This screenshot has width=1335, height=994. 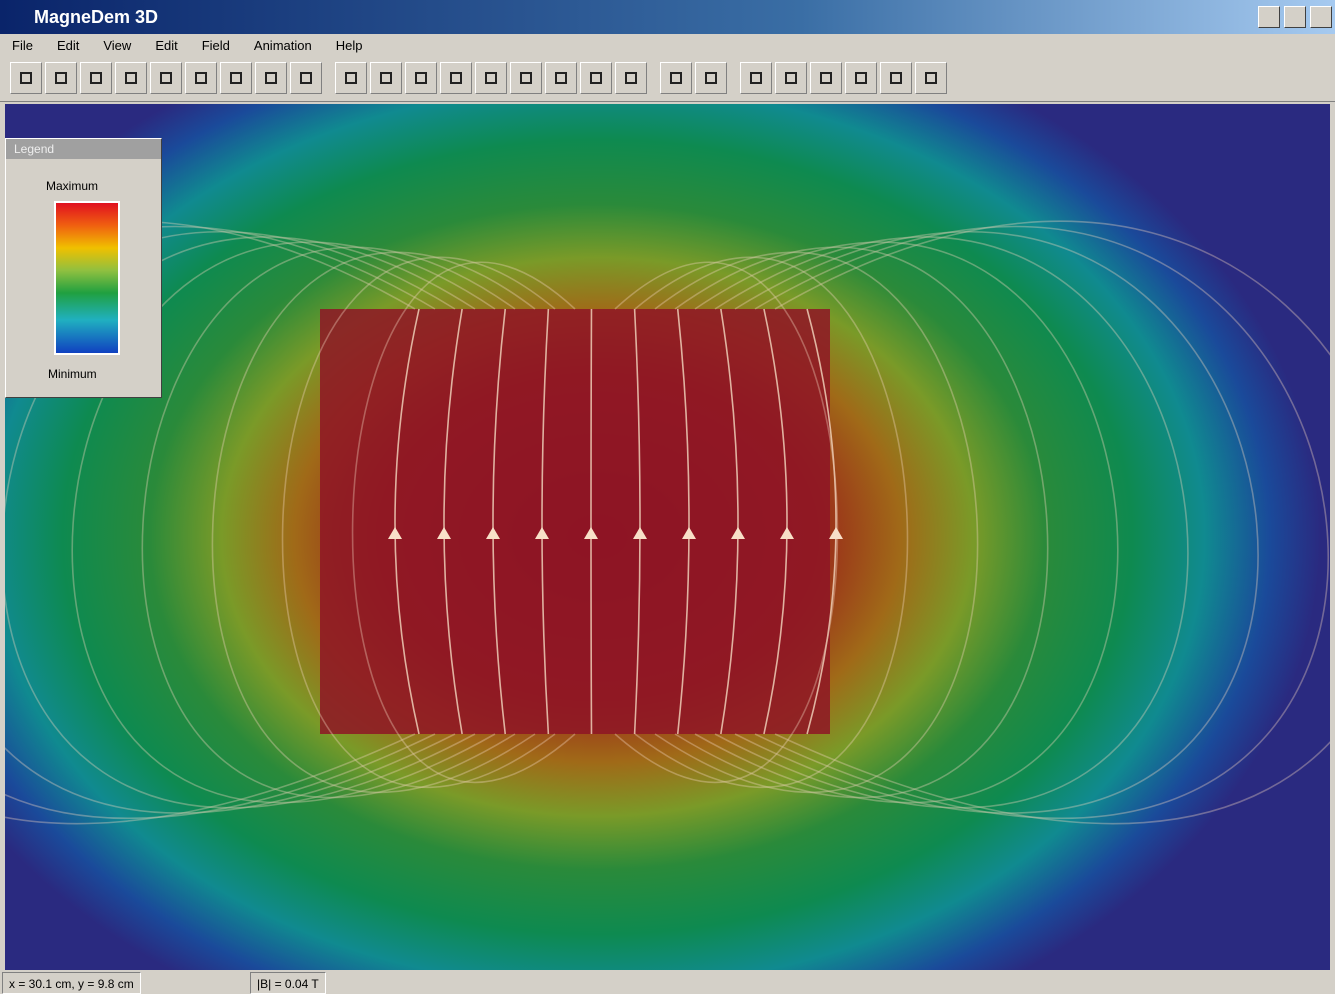 What do you see at coordinates (83, 268) in the screenshot?
I see `legend-panel: Legend Maximum Minimum` at bounding box center [83, 268].